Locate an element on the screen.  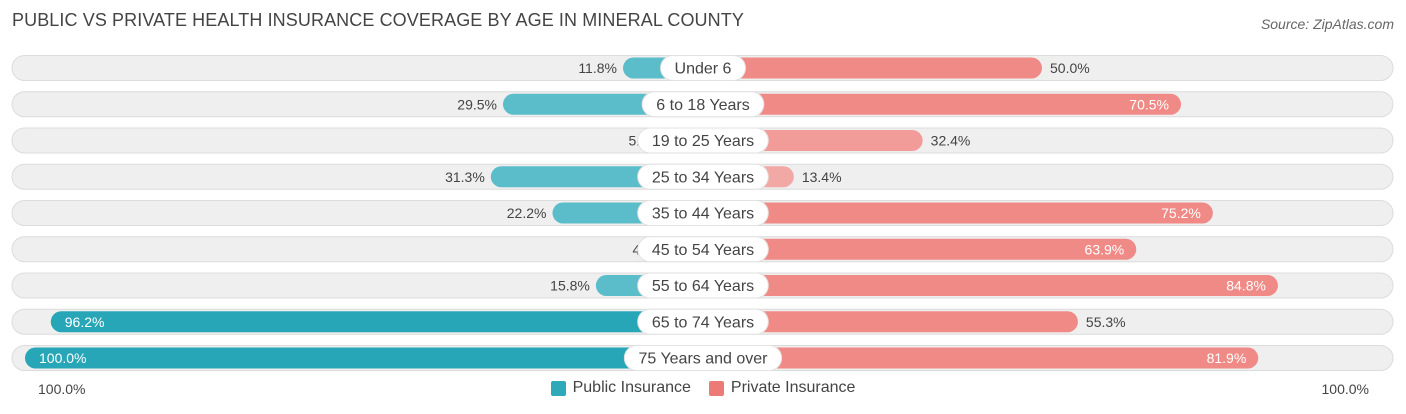
private-value-label: 75.2% is located at coordinates (1181, 213).